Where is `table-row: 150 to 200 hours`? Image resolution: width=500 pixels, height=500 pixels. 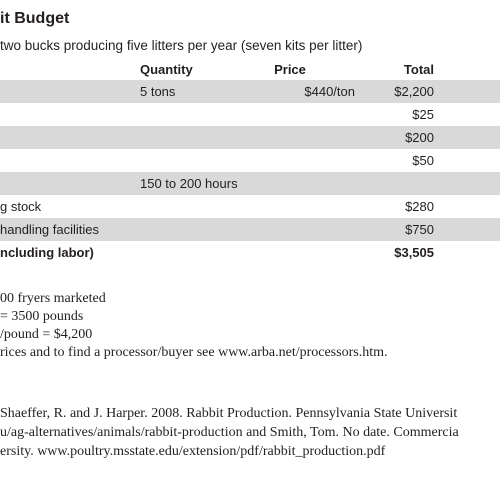 table-row: 150 to 200 hours is located at coordinates (250, 183).